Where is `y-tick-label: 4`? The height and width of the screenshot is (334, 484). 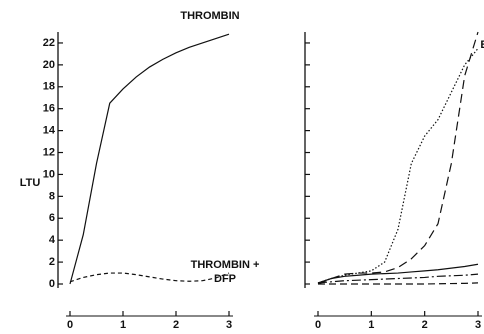
y-tick-label: 4 is located at coordinates (52, 240).